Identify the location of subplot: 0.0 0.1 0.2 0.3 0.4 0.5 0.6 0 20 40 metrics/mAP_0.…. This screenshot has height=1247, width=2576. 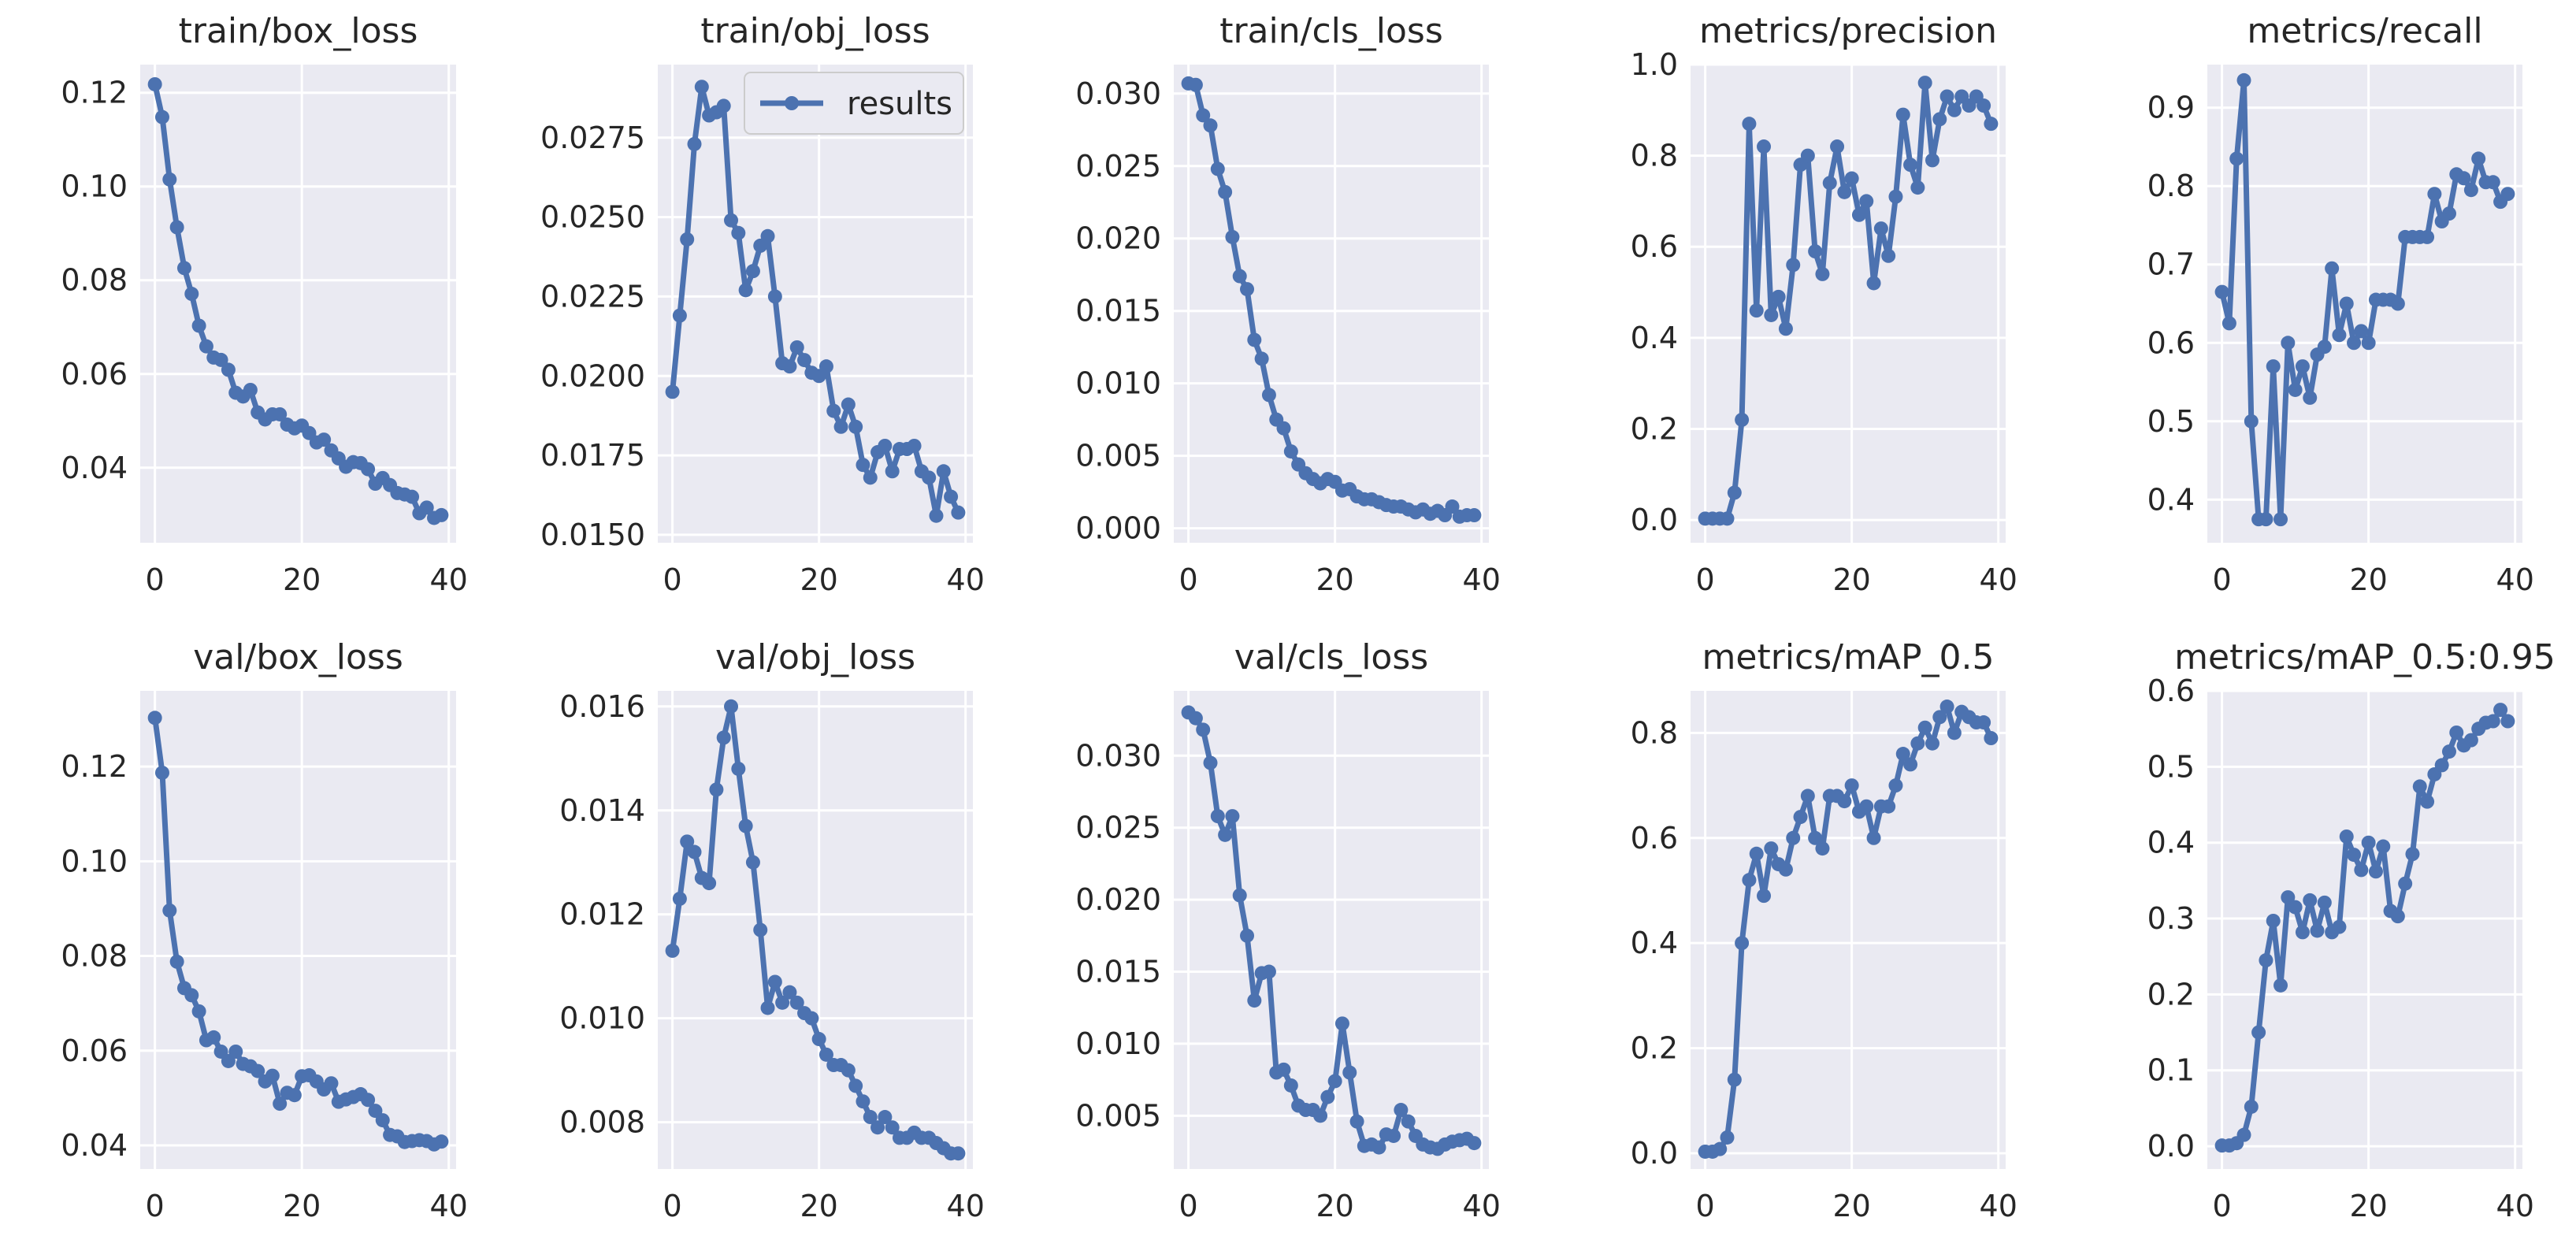
(2351, 930).